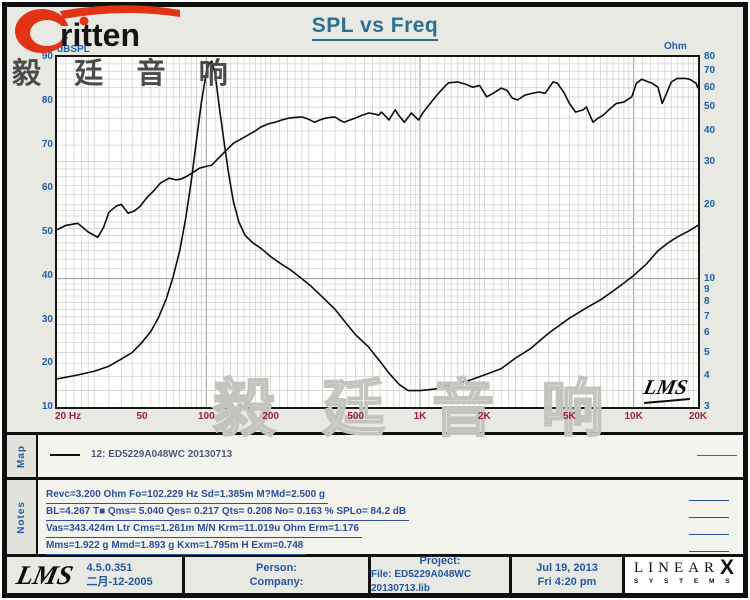 The width and height of the screenshot is (750, 600). I want to click on y-left-tick: 40, so click(47, 275).